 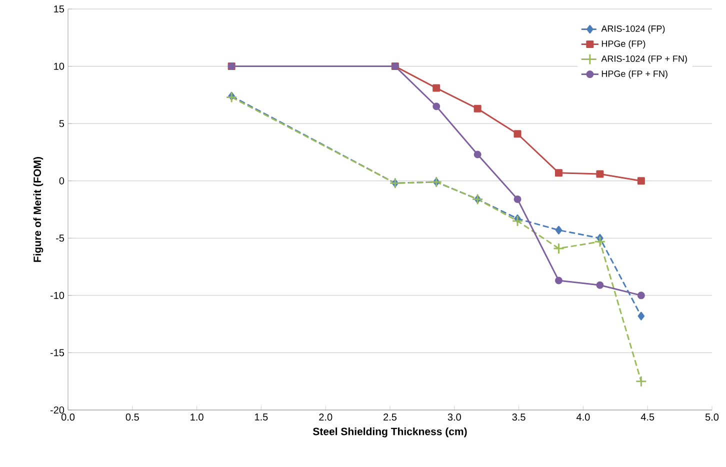 I want to click on y-tick-label: 5, so click(x=61, y=124).